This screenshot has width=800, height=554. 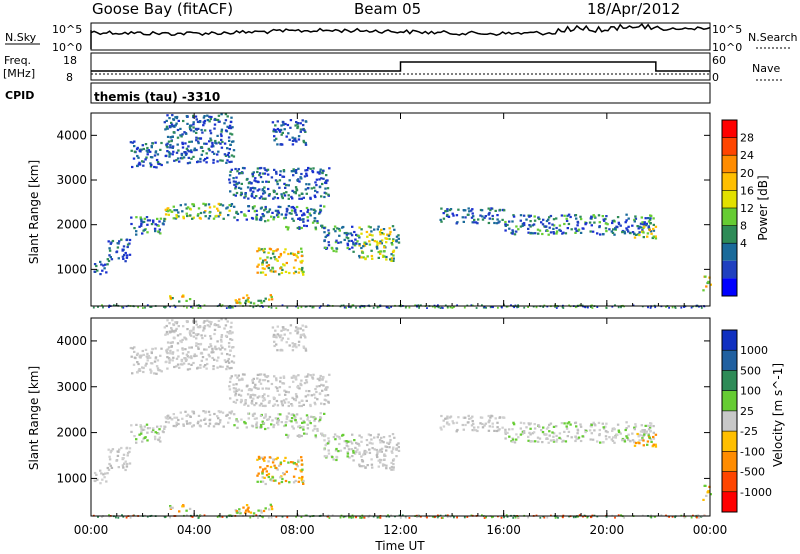 I want to click on power-colorbar: 282420161284, so click(x=738, y=208).